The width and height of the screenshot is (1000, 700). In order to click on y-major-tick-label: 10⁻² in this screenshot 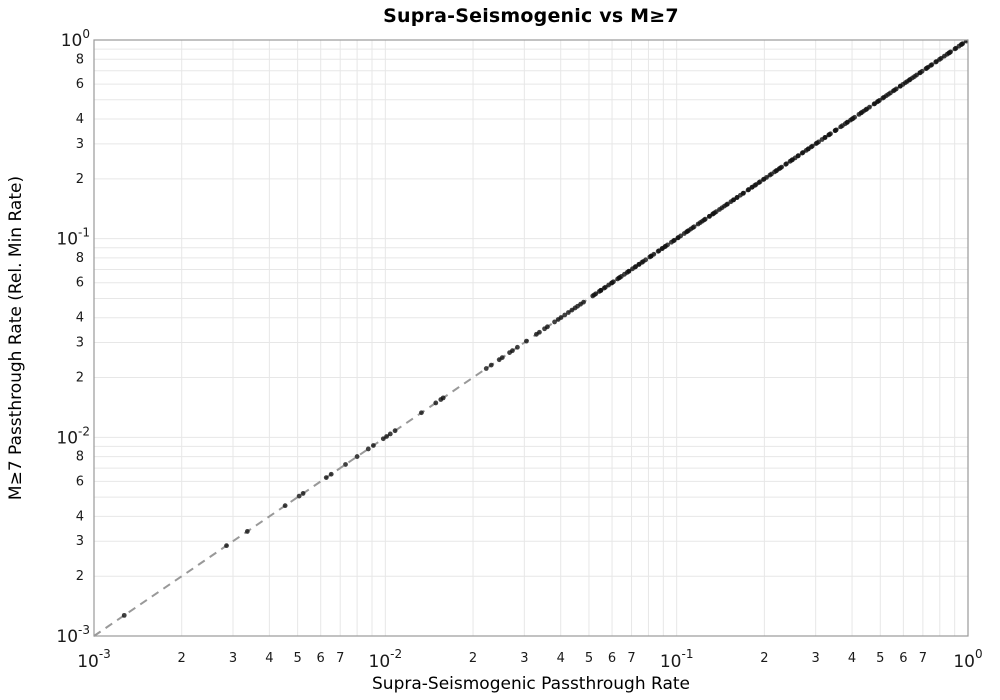, I will do `click(73, 436)`.